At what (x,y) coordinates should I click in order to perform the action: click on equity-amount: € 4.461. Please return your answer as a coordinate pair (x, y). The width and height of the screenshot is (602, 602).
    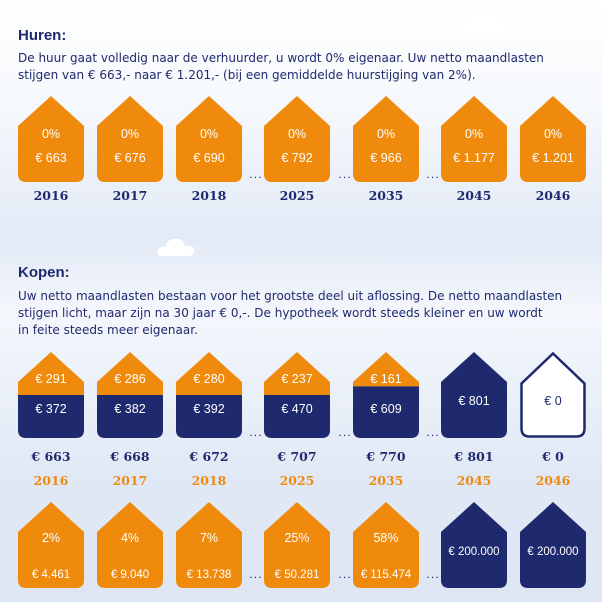
    Looking at the image, I should click on (51, 575).